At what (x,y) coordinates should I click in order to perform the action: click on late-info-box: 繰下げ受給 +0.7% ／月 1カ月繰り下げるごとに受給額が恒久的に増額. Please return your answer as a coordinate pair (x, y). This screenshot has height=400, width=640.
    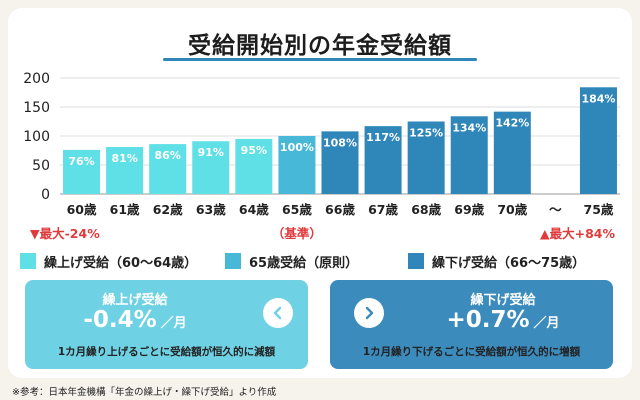
    Looking at the image, I should click on (471, 324).